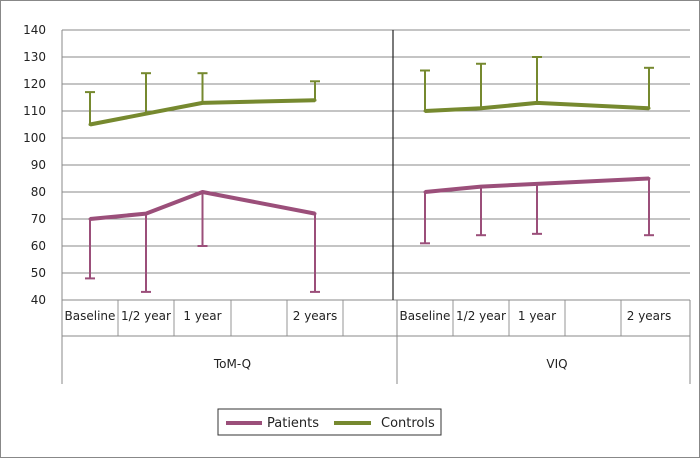  What do you see at coordinates (38, 246) in the screenshot?
I see `y-tick-label: 60` at bounding box center [38, 246].